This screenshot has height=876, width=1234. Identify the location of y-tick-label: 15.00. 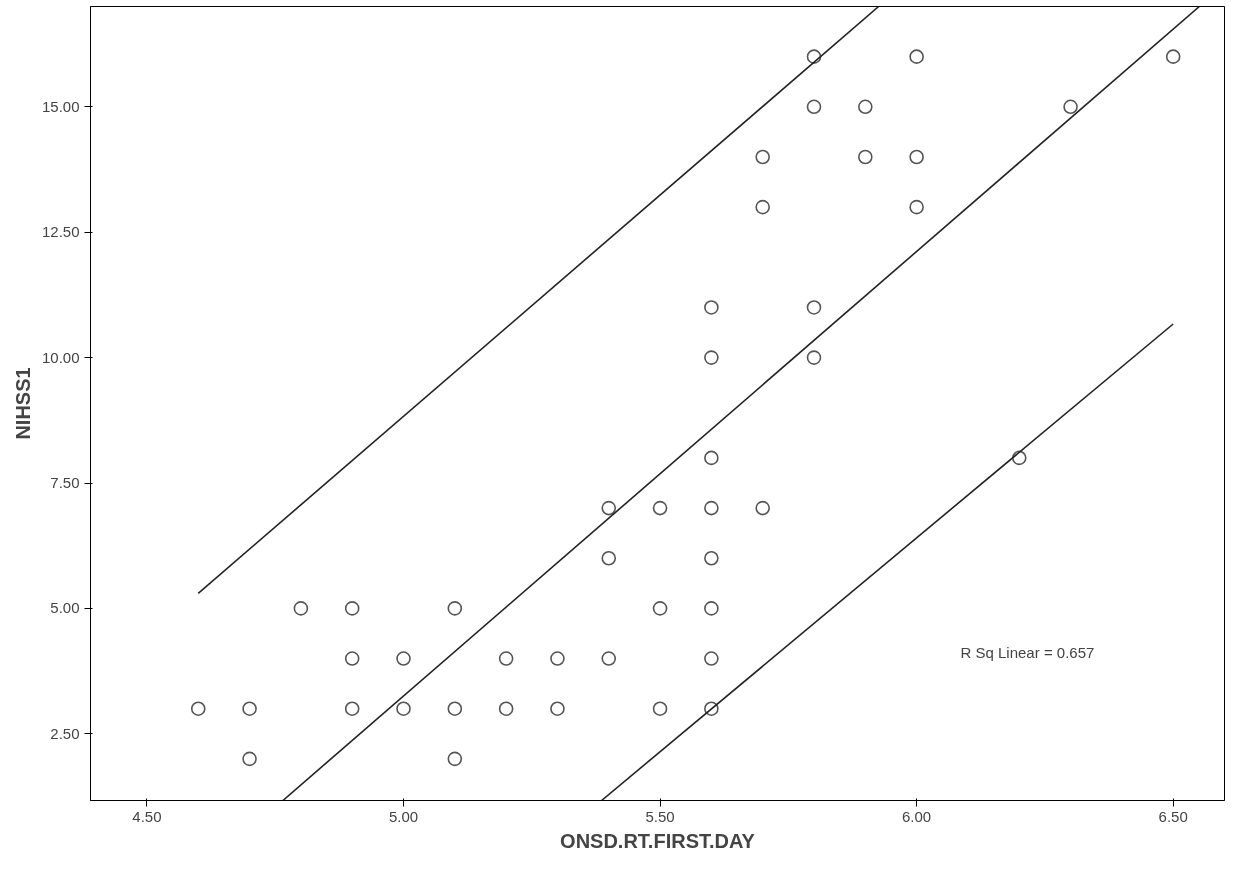
(60, 106).